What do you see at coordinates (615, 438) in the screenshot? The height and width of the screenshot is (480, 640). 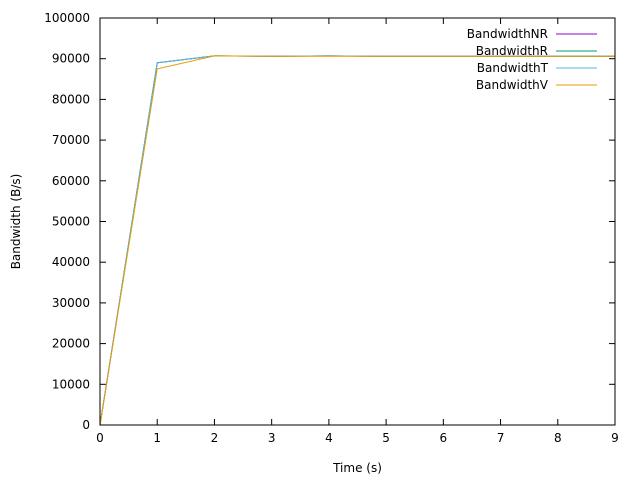 I see `x-tick-label: 9` at bounding box center [615, 438].